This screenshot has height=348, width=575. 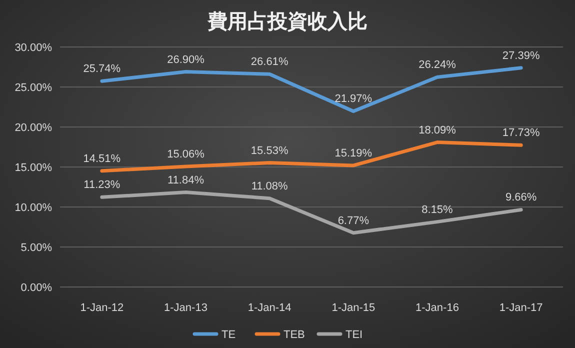 I want to click on x-tick-label: 1-Jan-14, so click(x=270, y=308).